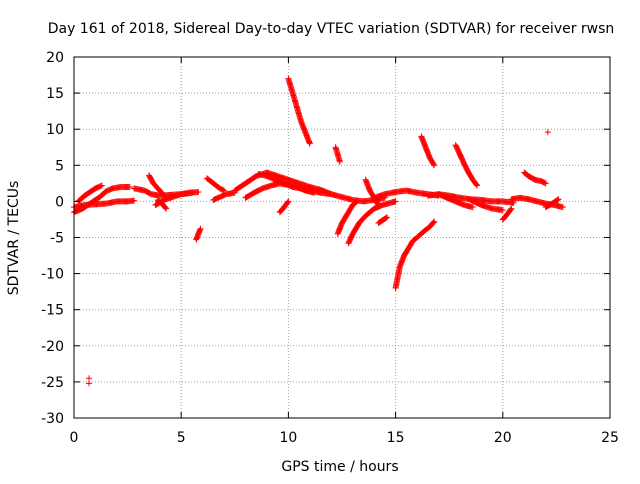 The width and height of the screenshot is (640, 484). What do you see at coordinates (55, 58) in the screenshot?
I see `y-tick-label: 20` at bounding box center [55, 58].